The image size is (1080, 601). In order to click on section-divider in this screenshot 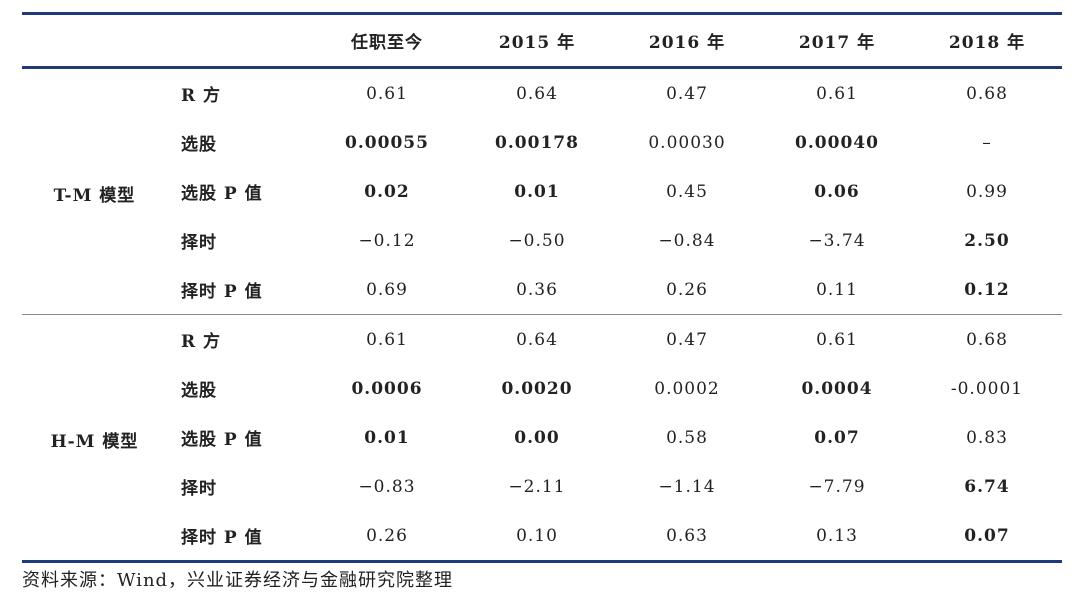, I will do `click(542, 314)`.